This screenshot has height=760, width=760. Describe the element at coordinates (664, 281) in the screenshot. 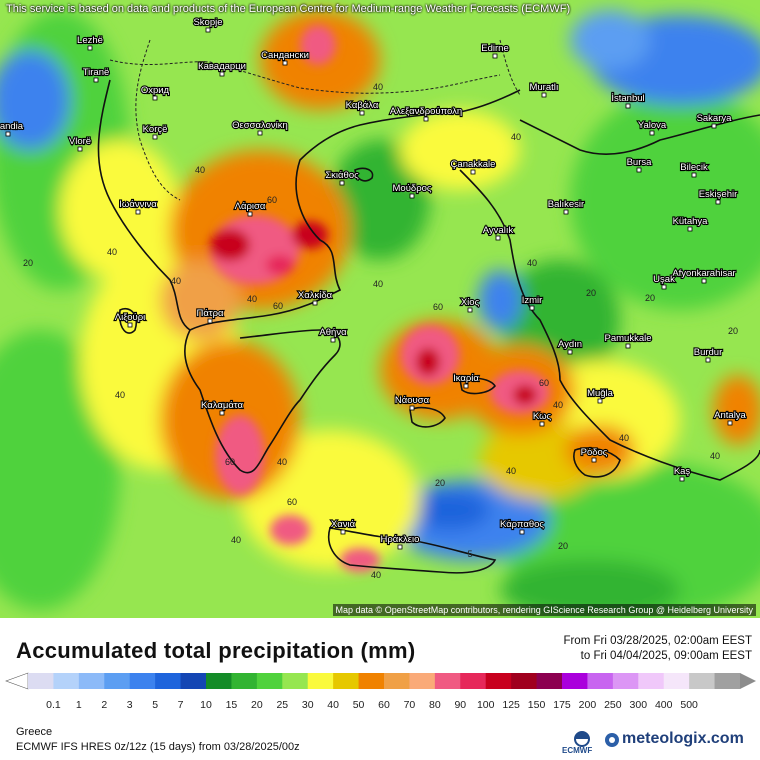

I see `city-marker: Uşak` at that location.